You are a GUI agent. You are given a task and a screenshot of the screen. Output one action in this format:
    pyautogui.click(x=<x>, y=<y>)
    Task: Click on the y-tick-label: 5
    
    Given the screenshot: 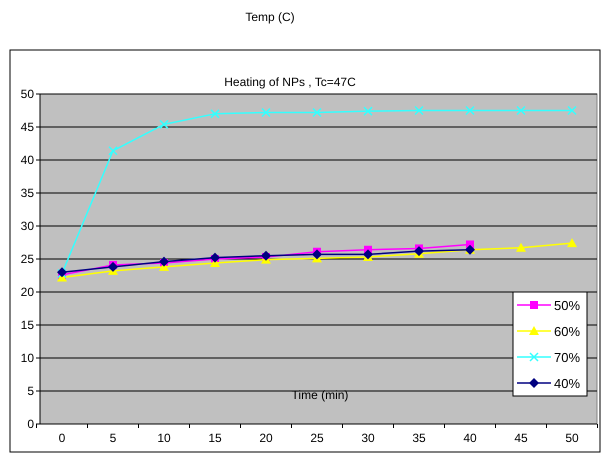 What is the action you would take?
    pyautogui.click(x=30, y=391)
    